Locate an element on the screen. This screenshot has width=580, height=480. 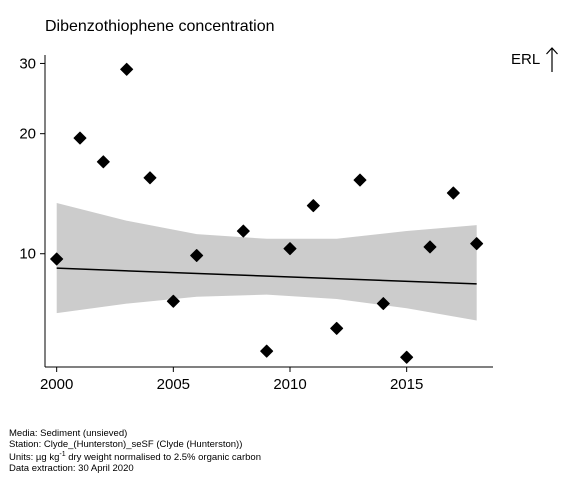
x-tick-label: 2000 is located at coordinates (56, 384).